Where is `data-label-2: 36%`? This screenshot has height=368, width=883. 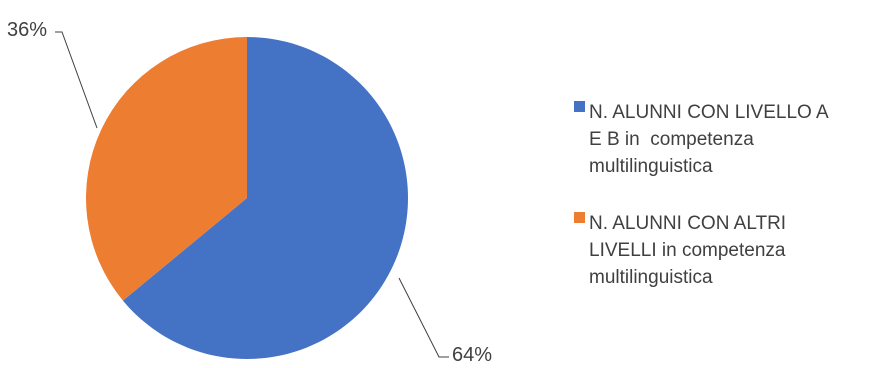 data-label-2: 36% is located at coordinates (27, 30).